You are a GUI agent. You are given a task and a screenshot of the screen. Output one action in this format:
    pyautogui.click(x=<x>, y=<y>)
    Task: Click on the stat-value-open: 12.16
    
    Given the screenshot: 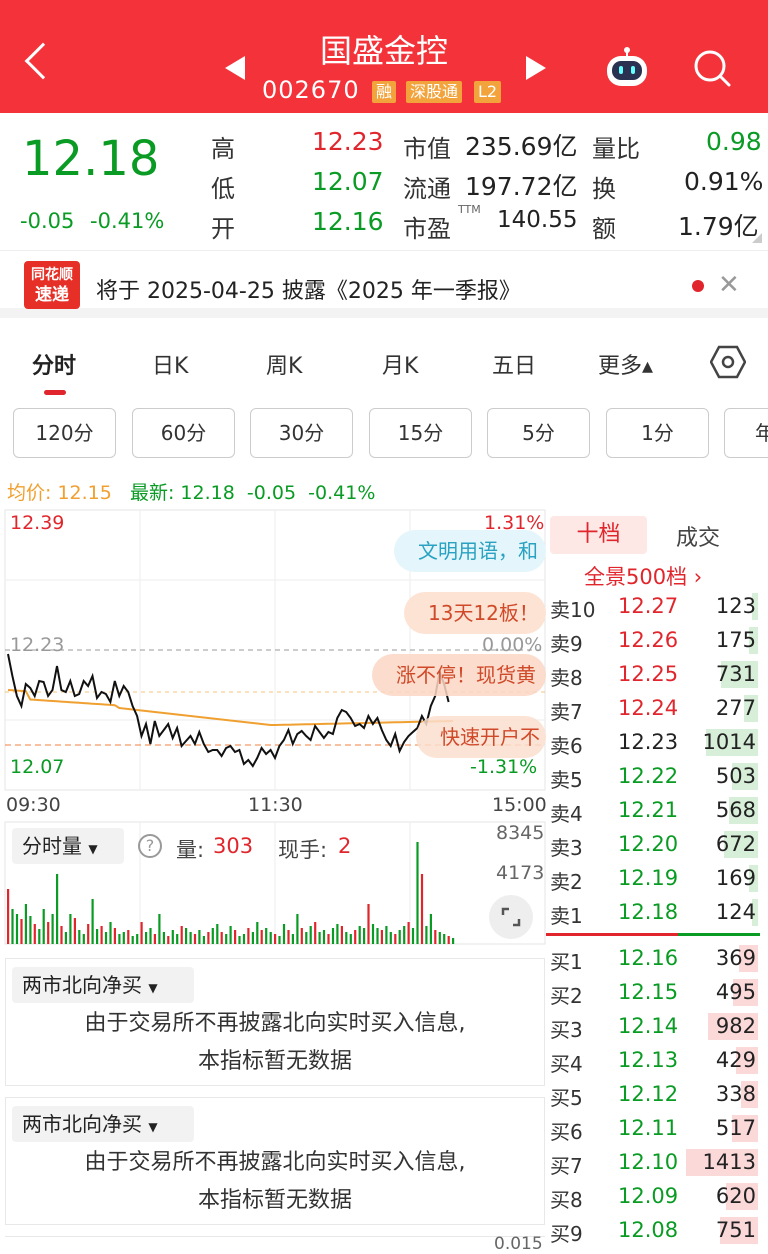 What is the action you would take?
    pyautogui.click(x=348, y=221)
    